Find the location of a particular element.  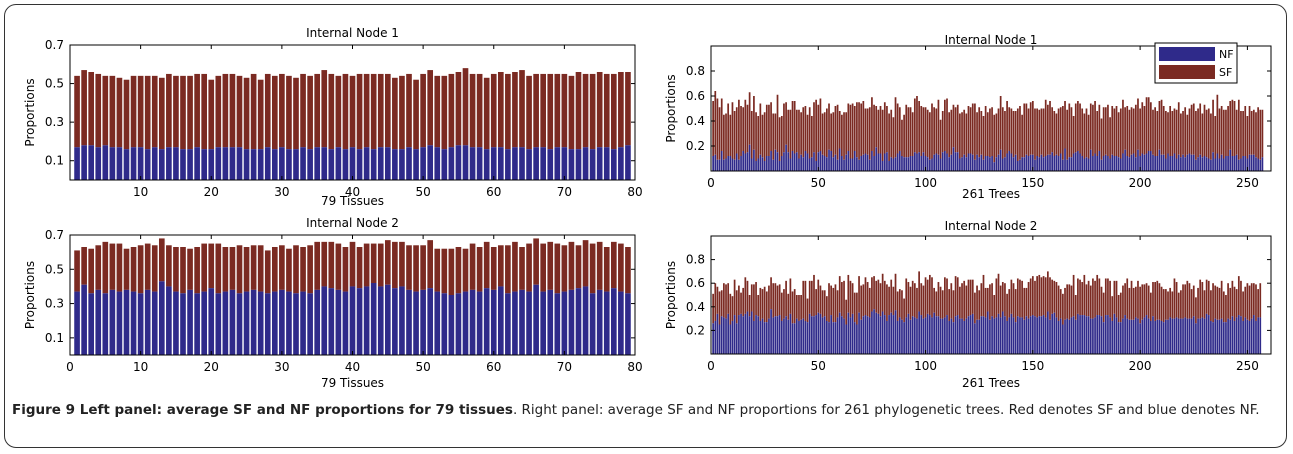

x-tick-label: 200 is located at coordinates (1140, 183).